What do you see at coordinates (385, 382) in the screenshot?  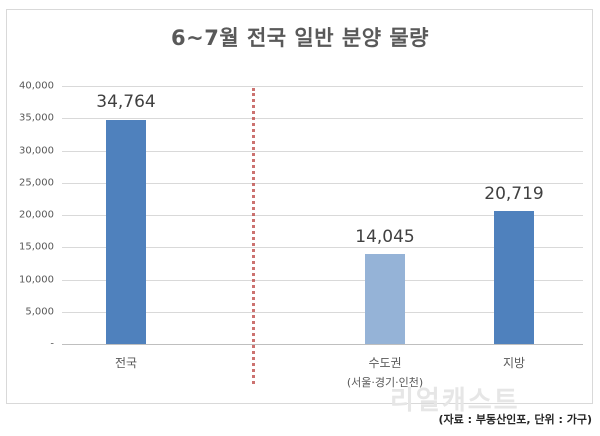 I see `x-sublabel-capital-region: (서울·경기·인천)` at bounding box center [385, 382].